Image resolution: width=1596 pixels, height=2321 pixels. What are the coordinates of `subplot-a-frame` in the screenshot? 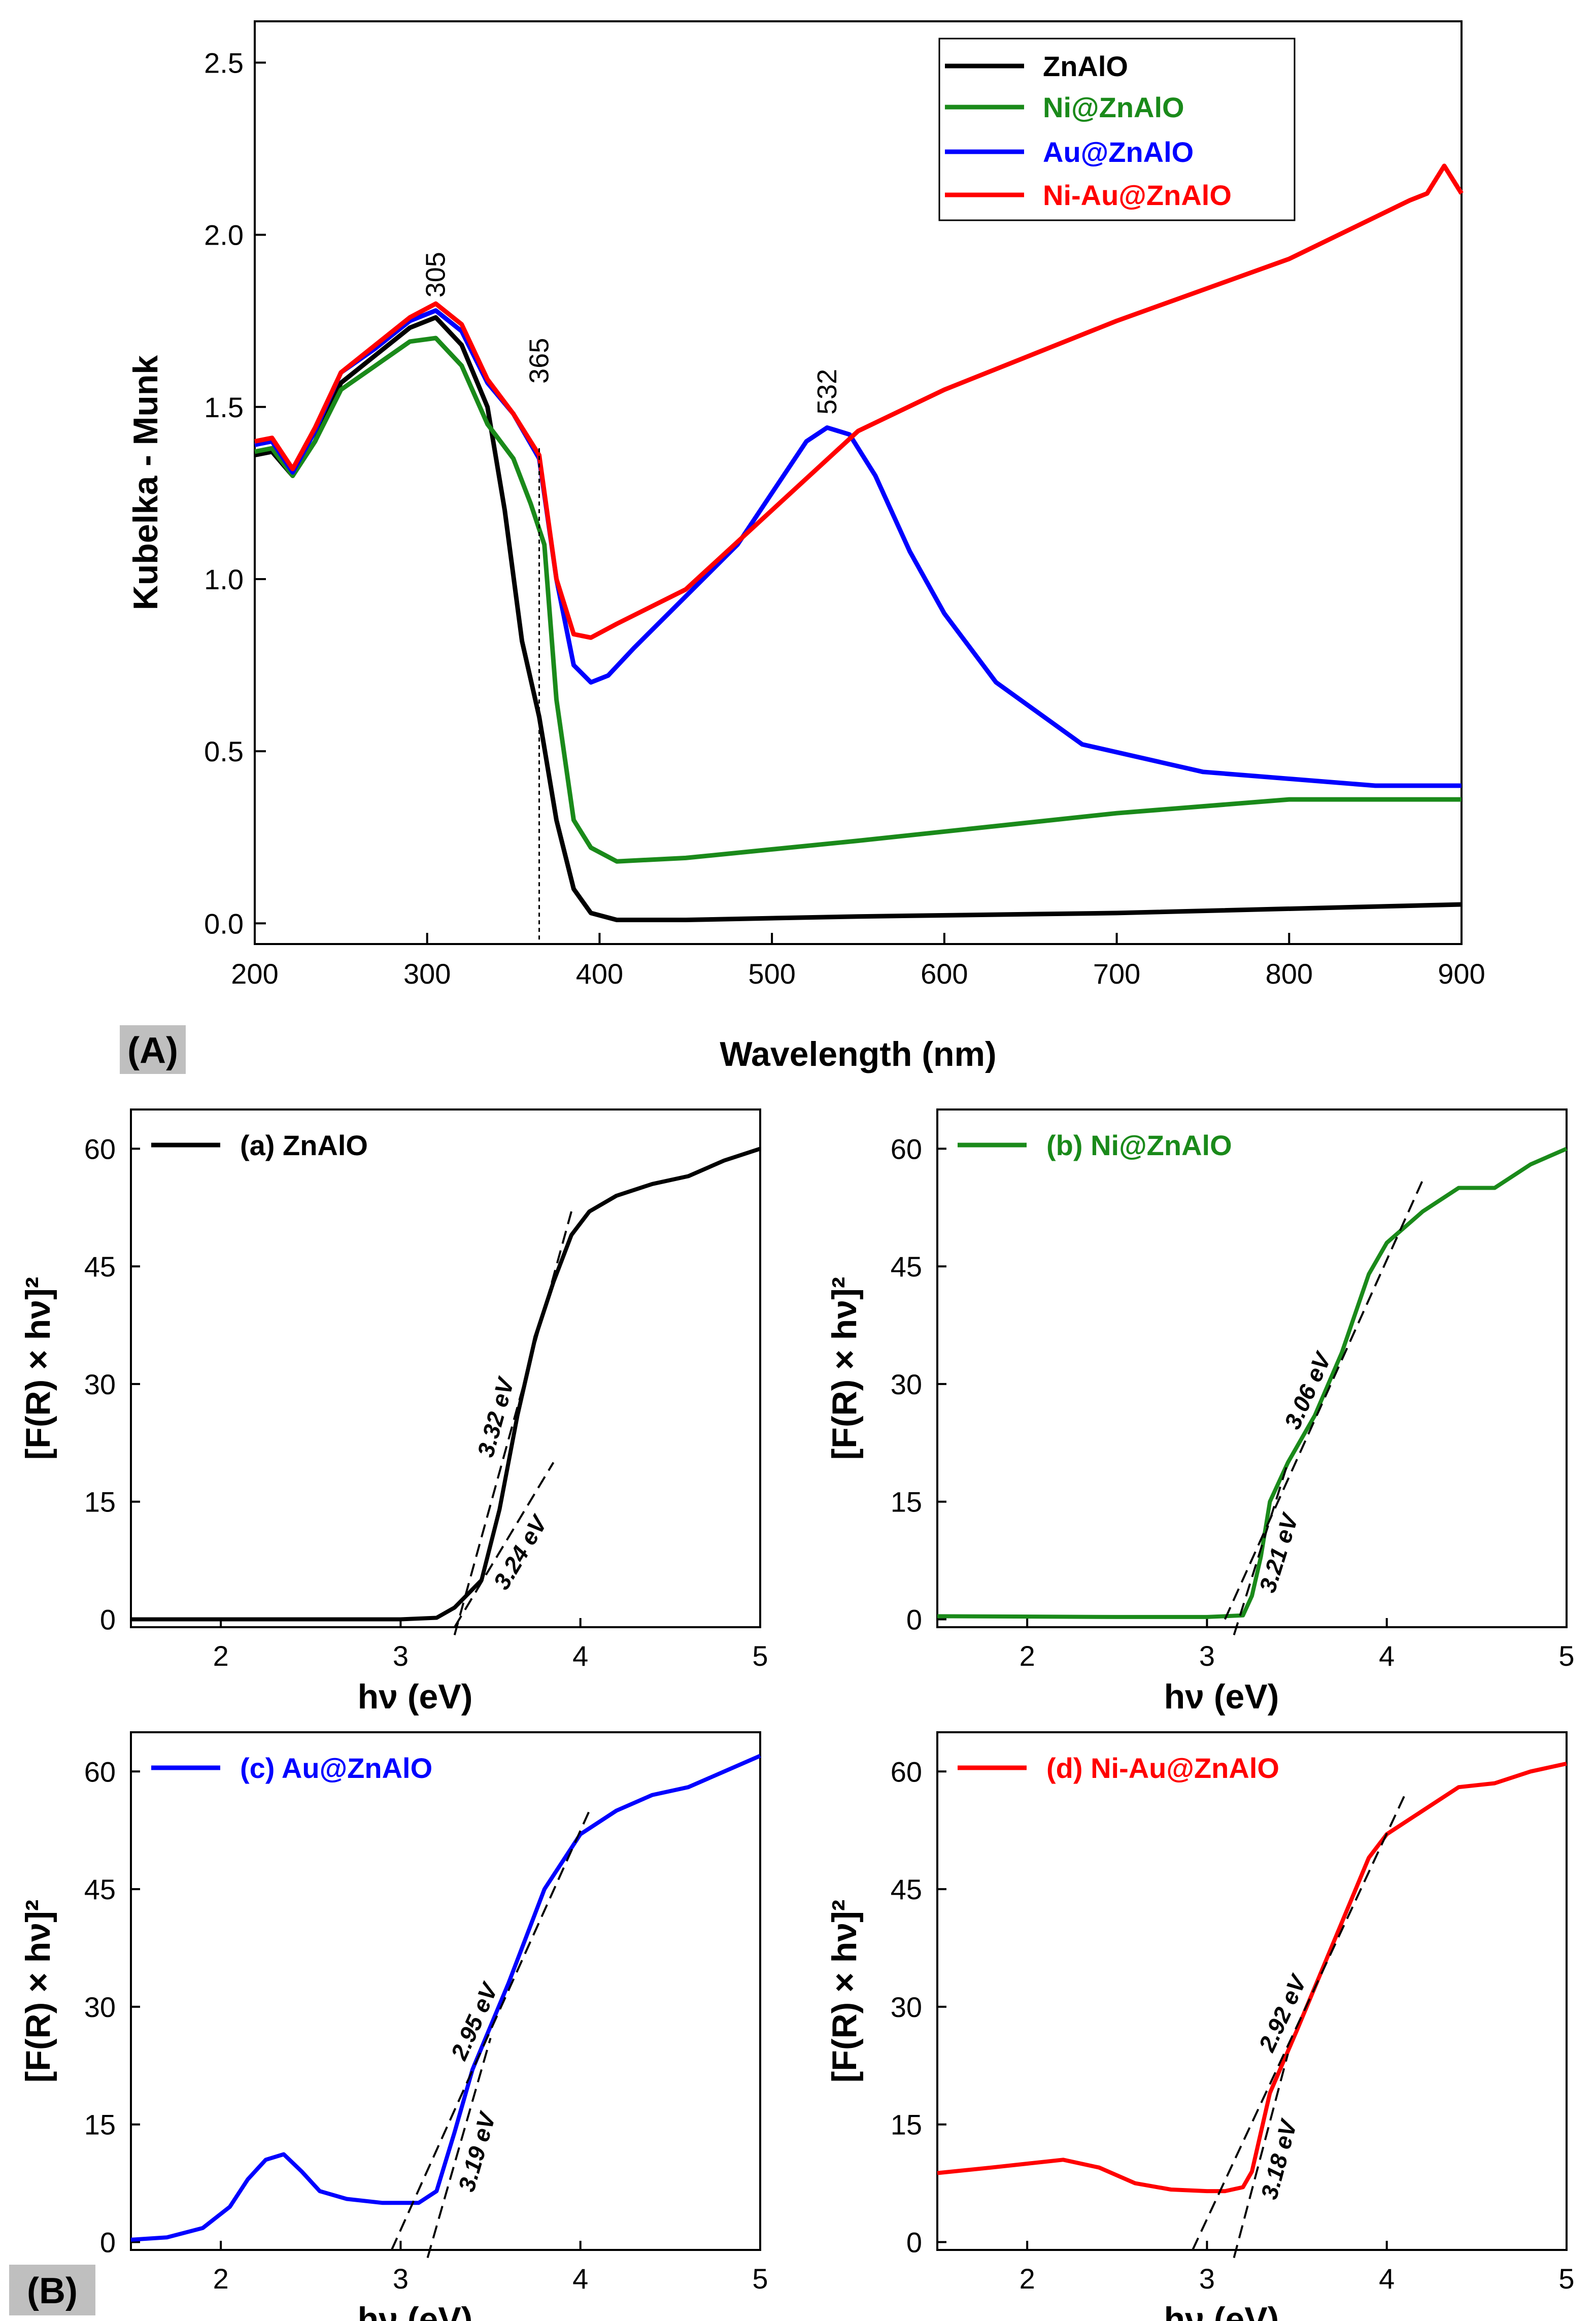 It's located at (445, 1368).